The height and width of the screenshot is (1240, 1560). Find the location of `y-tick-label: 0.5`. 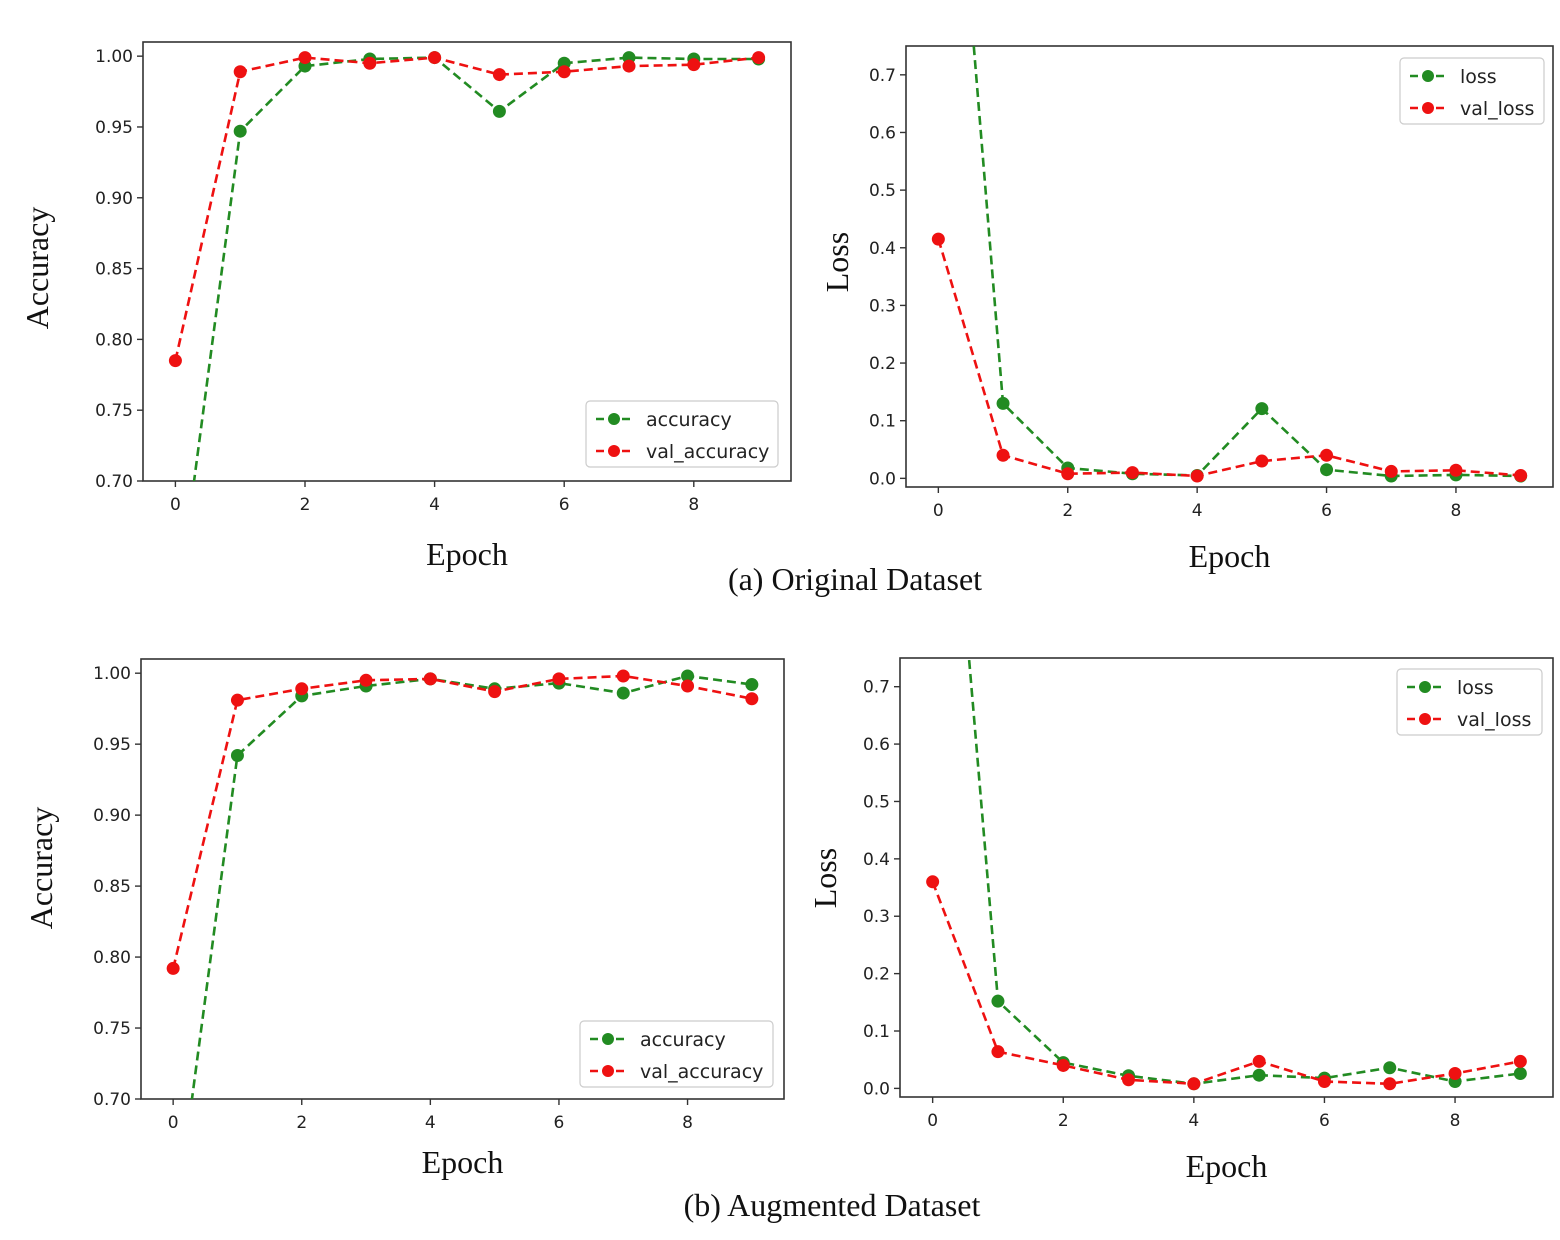

y-tick-label: 0.5 is located at coordinates (876, 802).